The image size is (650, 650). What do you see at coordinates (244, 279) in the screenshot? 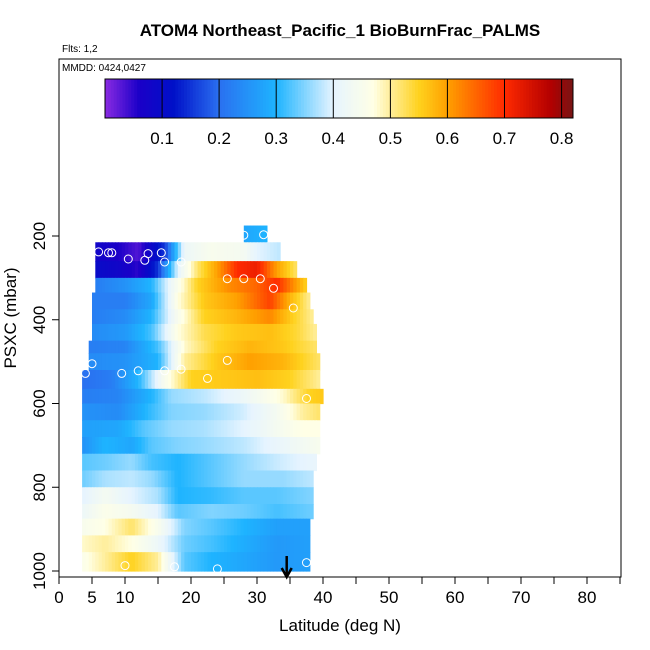
I see `sample-point` at bounding box center [244, 279].